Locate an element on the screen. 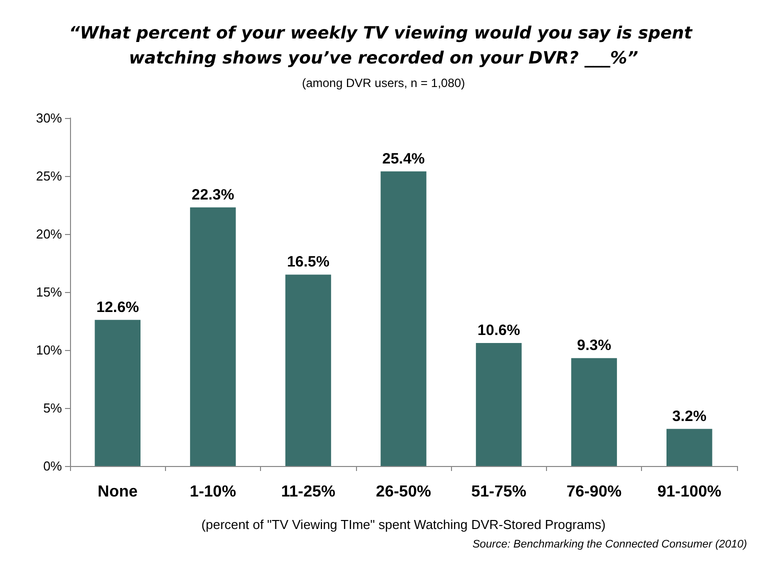 The height and width of the screenshot is (566, 767). x-tick-label: 91-100% is located at coordinates (689, 492).